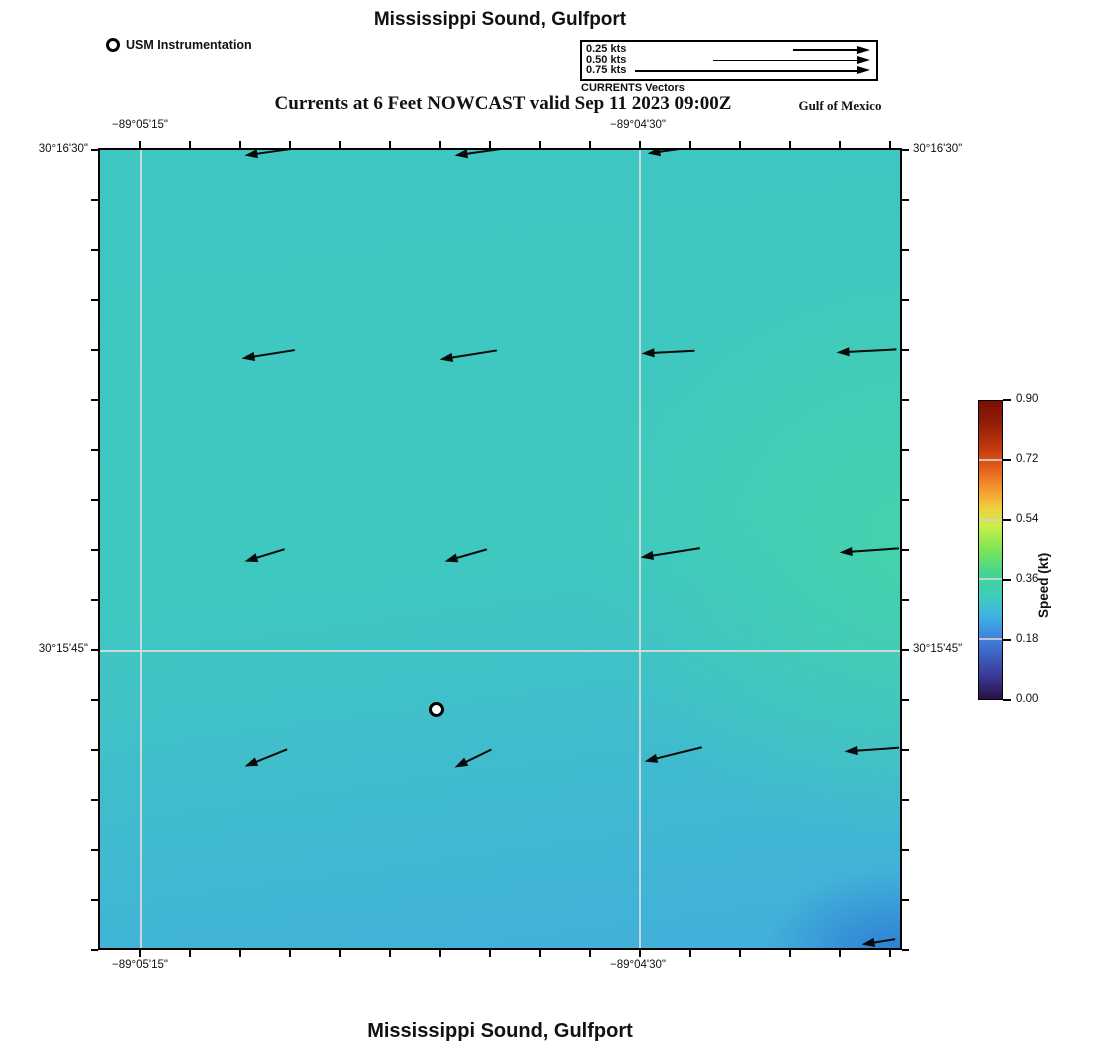 The width and height of the screenshot is (1100, 1050). Describe the element at coordinates (606, 59) in the screenshot. I see `vector-scale-entry-label: 0.50 kts` at that location.